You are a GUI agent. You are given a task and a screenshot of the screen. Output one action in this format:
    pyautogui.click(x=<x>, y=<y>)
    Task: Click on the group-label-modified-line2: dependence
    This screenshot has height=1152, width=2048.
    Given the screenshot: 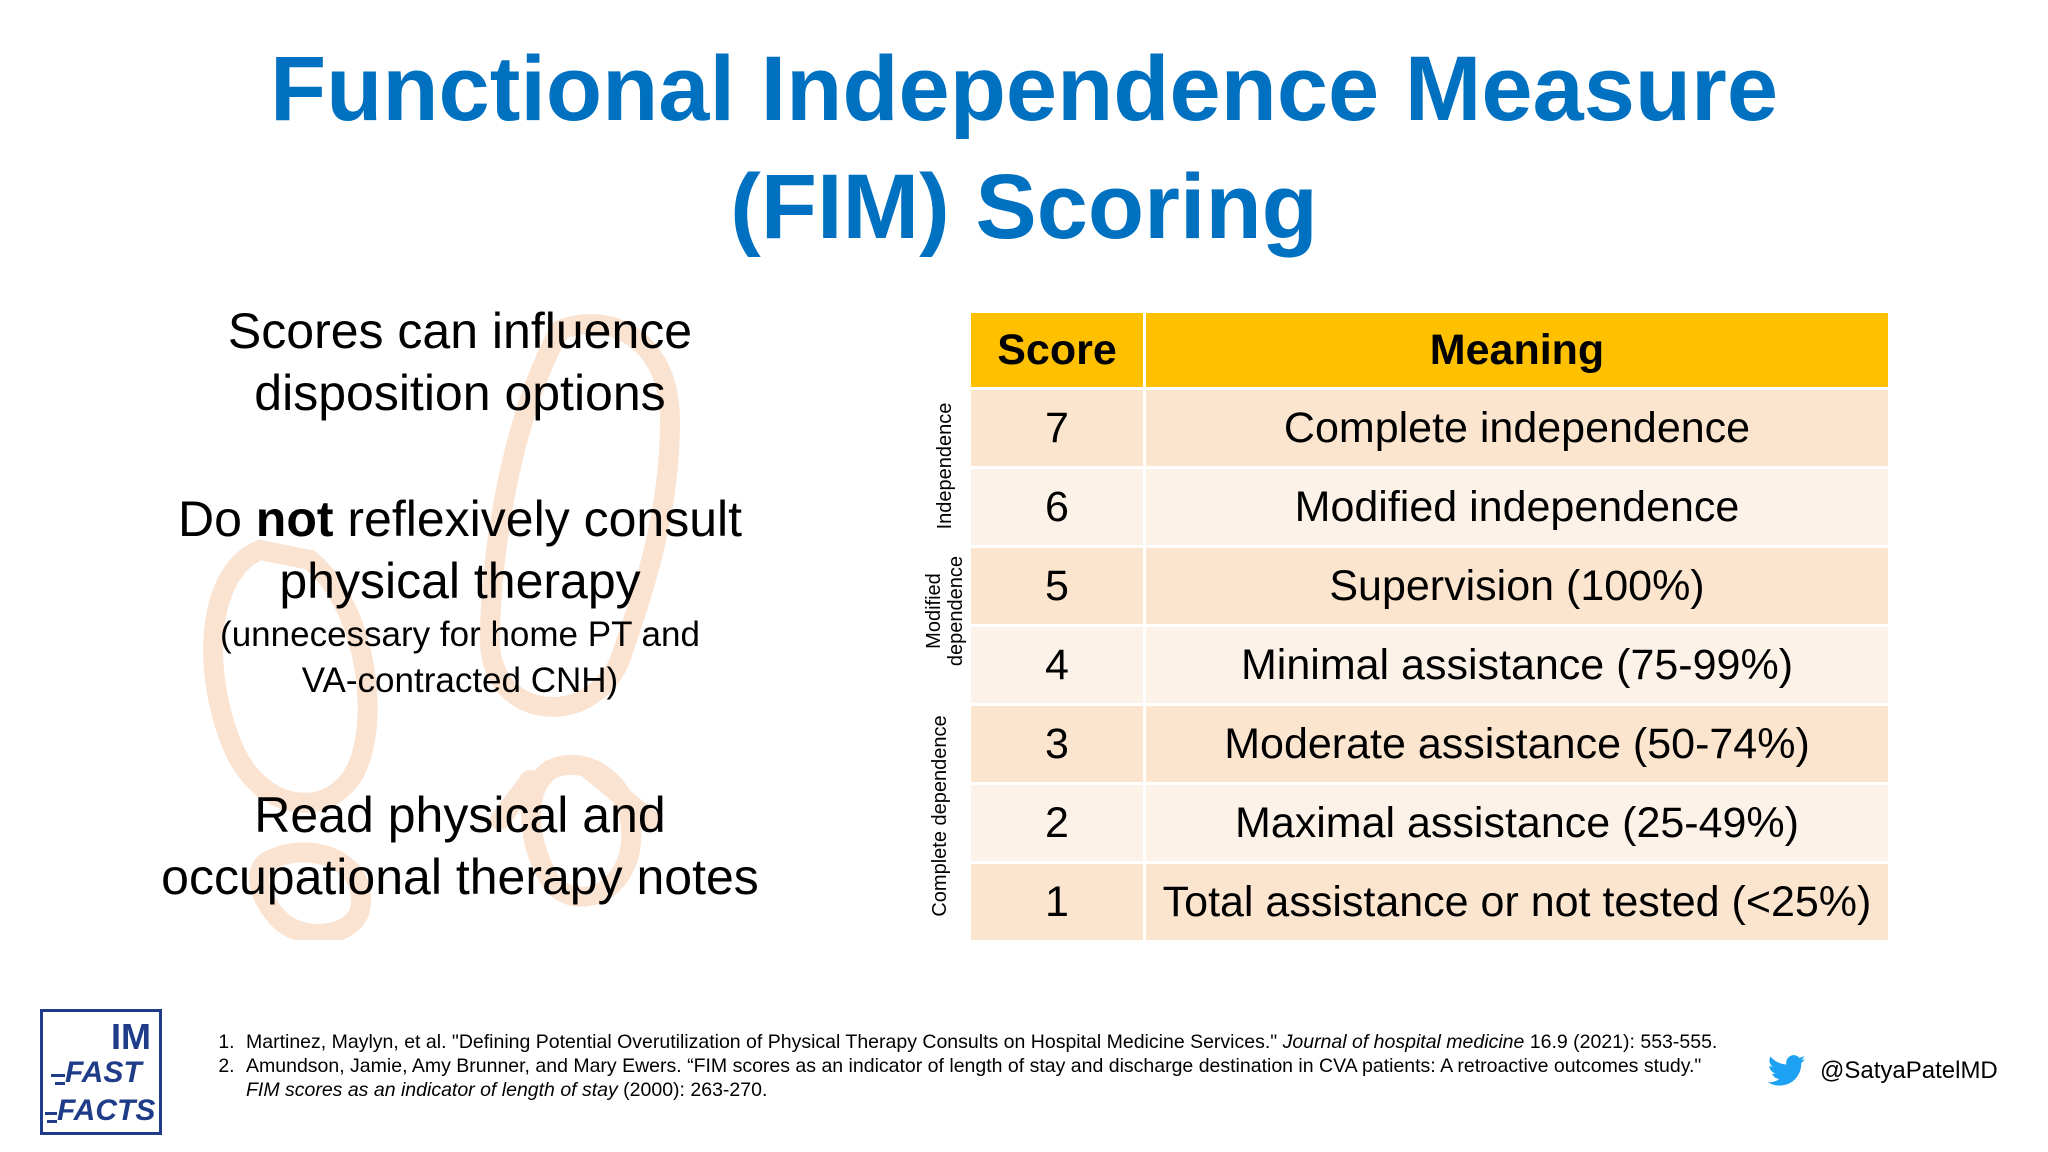 What is the action you would take?
    pyautogui.click(x=956, y=611)
    